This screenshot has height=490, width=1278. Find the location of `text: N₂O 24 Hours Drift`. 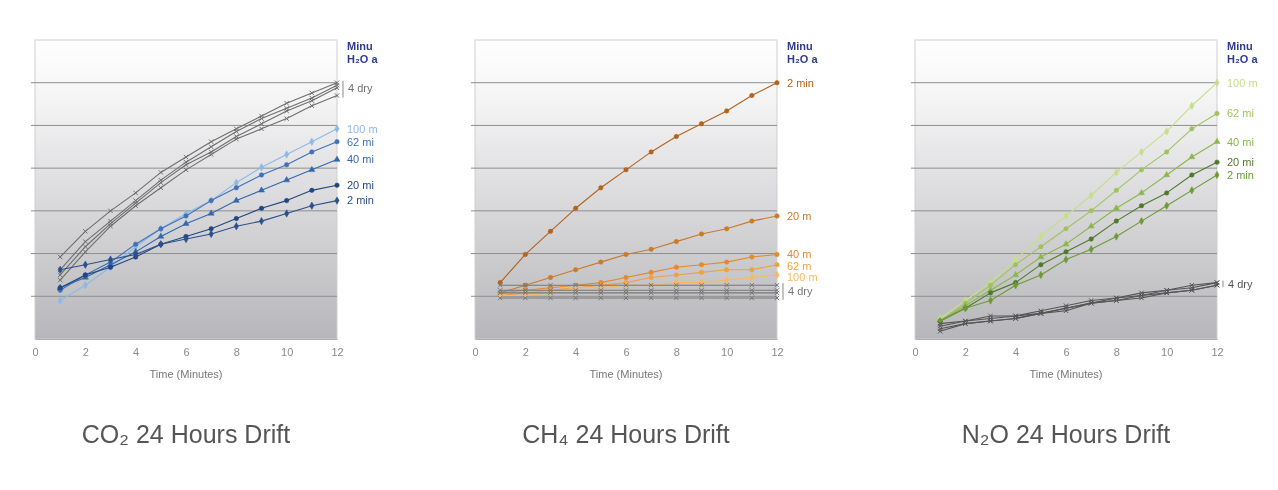

text: N₂O 24 Hours Drift is located at coordinates (1066, 434).